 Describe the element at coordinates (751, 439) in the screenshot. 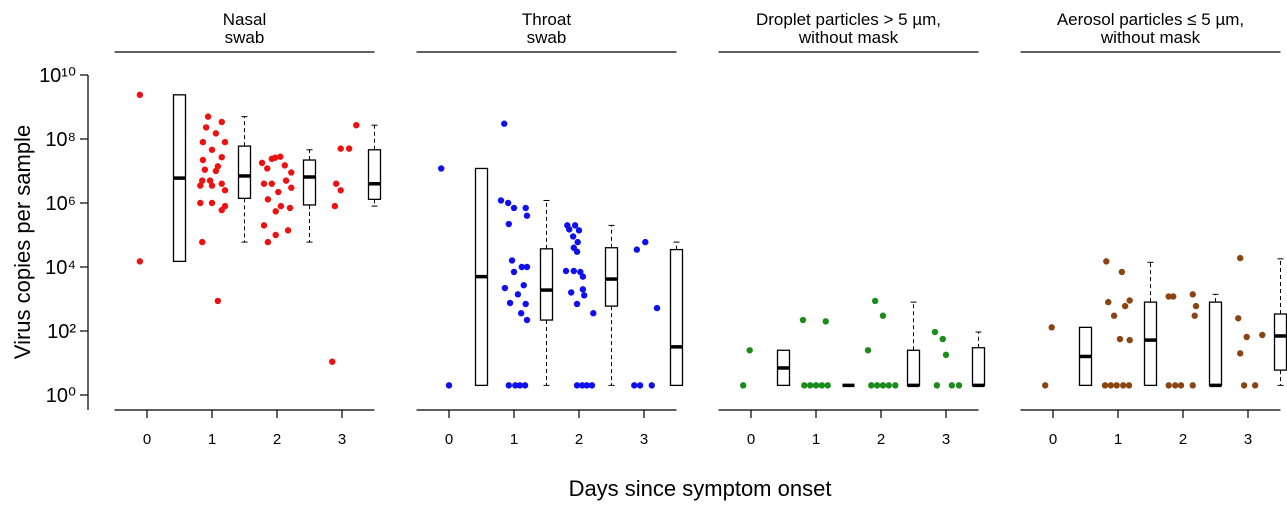

I see `x-tick-label: 0` at that location.